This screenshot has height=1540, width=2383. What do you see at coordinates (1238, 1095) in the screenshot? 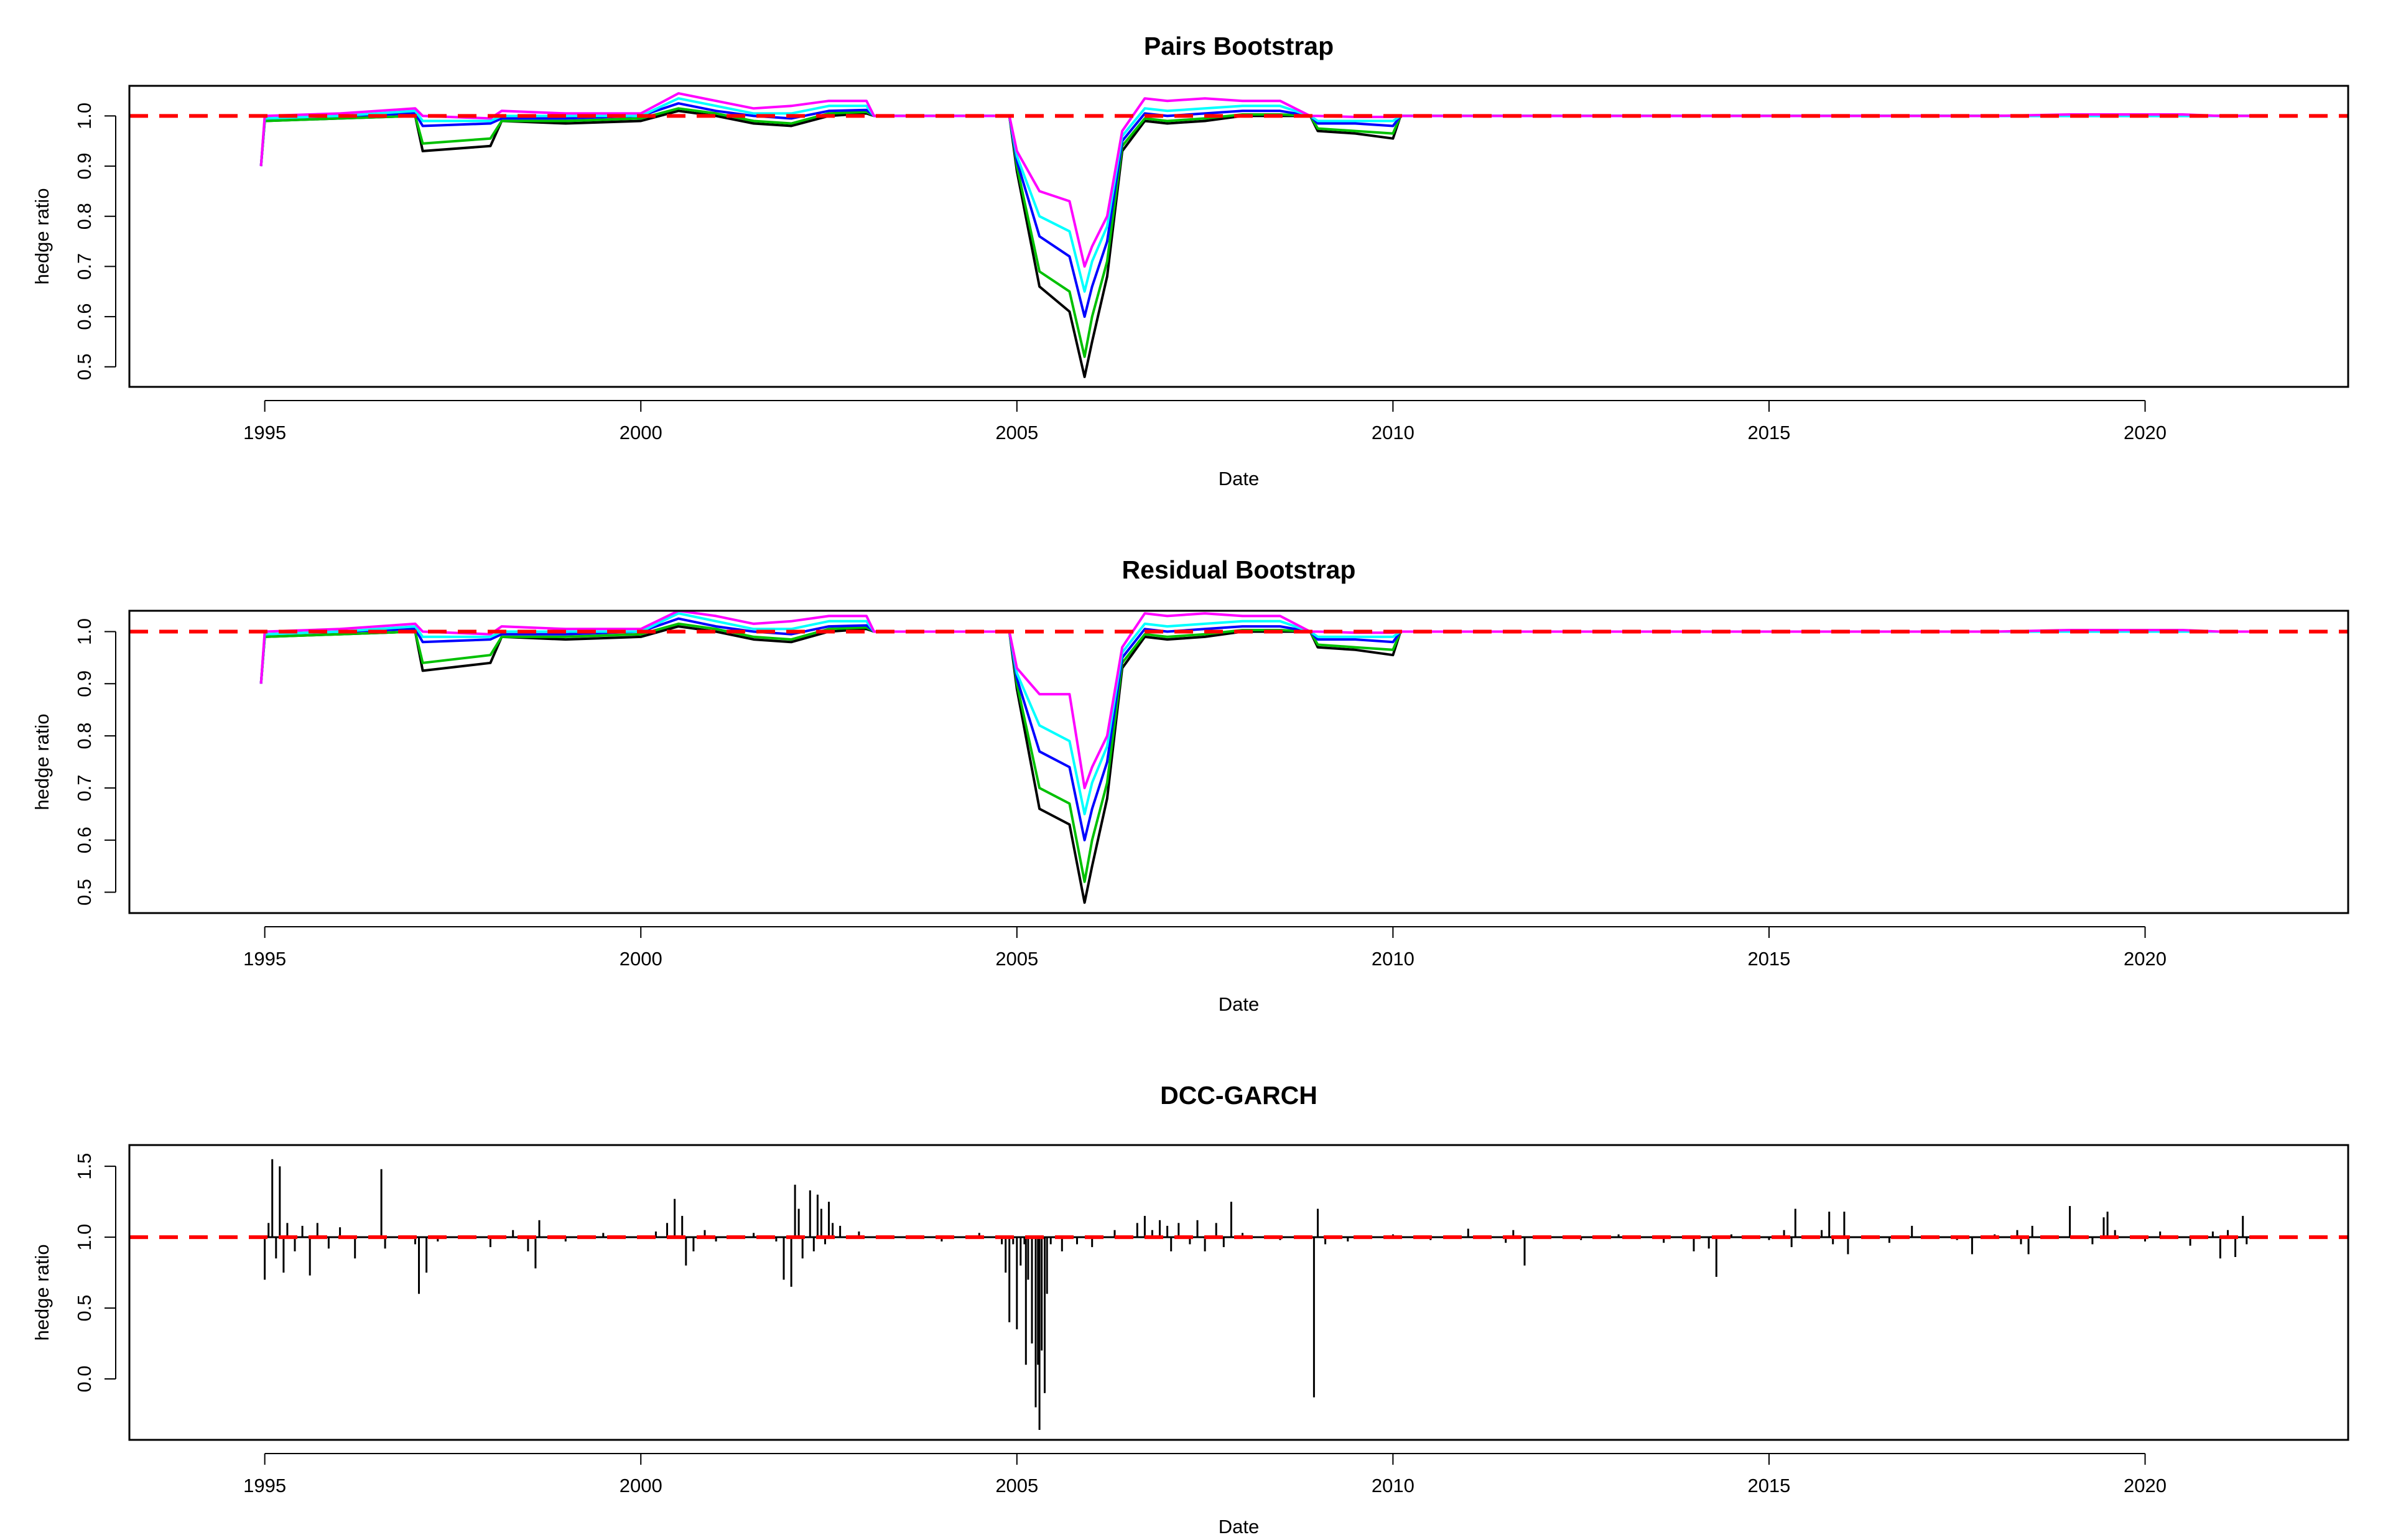
I see `chart-title: DCC-GARCH` at bounding box center [1238, 1095].